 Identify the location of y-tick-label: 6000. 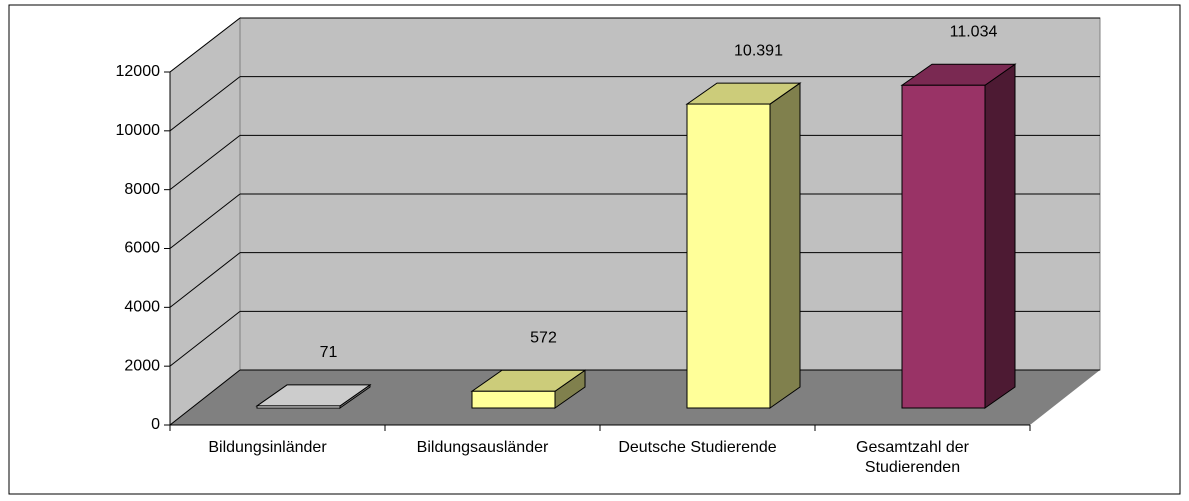
(142, 248).